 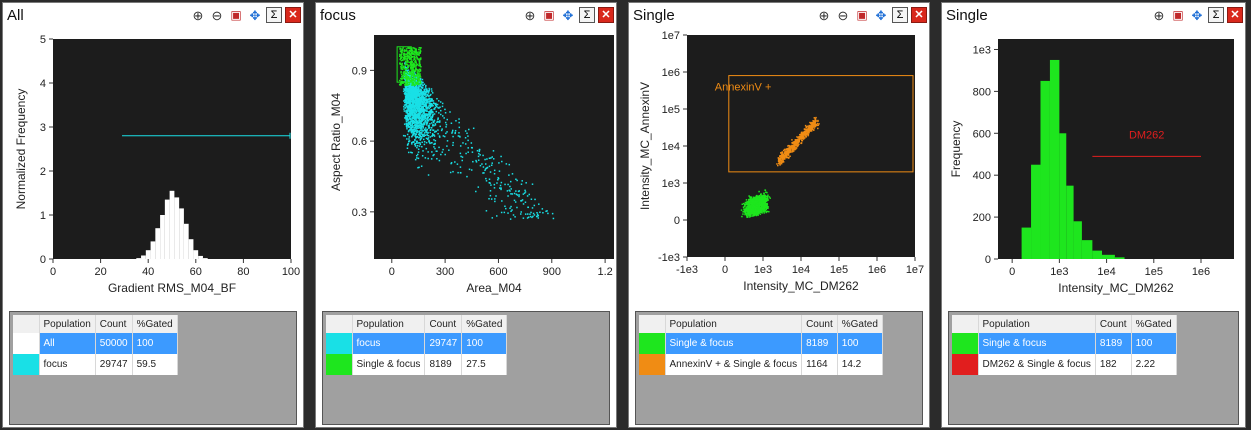 I want to click on scatter-points-annexin, so click(x=798, y=141).